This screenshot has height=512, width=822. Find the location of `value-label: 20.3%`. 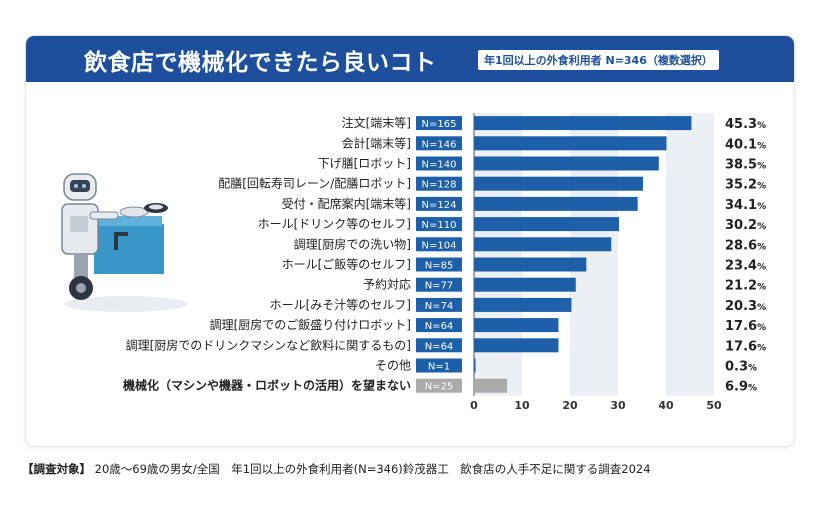

value-label: 20.3% is located at coordinates (745, 306).